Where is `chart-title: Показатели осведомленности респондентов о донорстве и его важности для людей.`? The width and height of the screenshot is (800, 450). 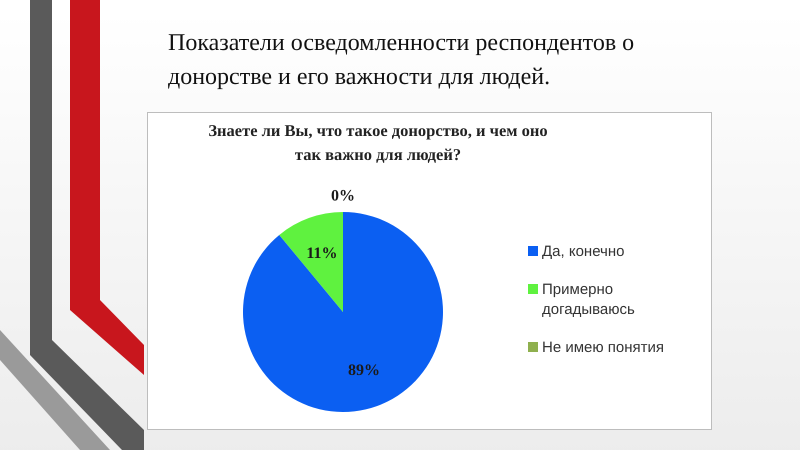 chart-title: Показатели осведомленности респондентов о донорстве и его важности для людей. is located at coordinates (402, 60).